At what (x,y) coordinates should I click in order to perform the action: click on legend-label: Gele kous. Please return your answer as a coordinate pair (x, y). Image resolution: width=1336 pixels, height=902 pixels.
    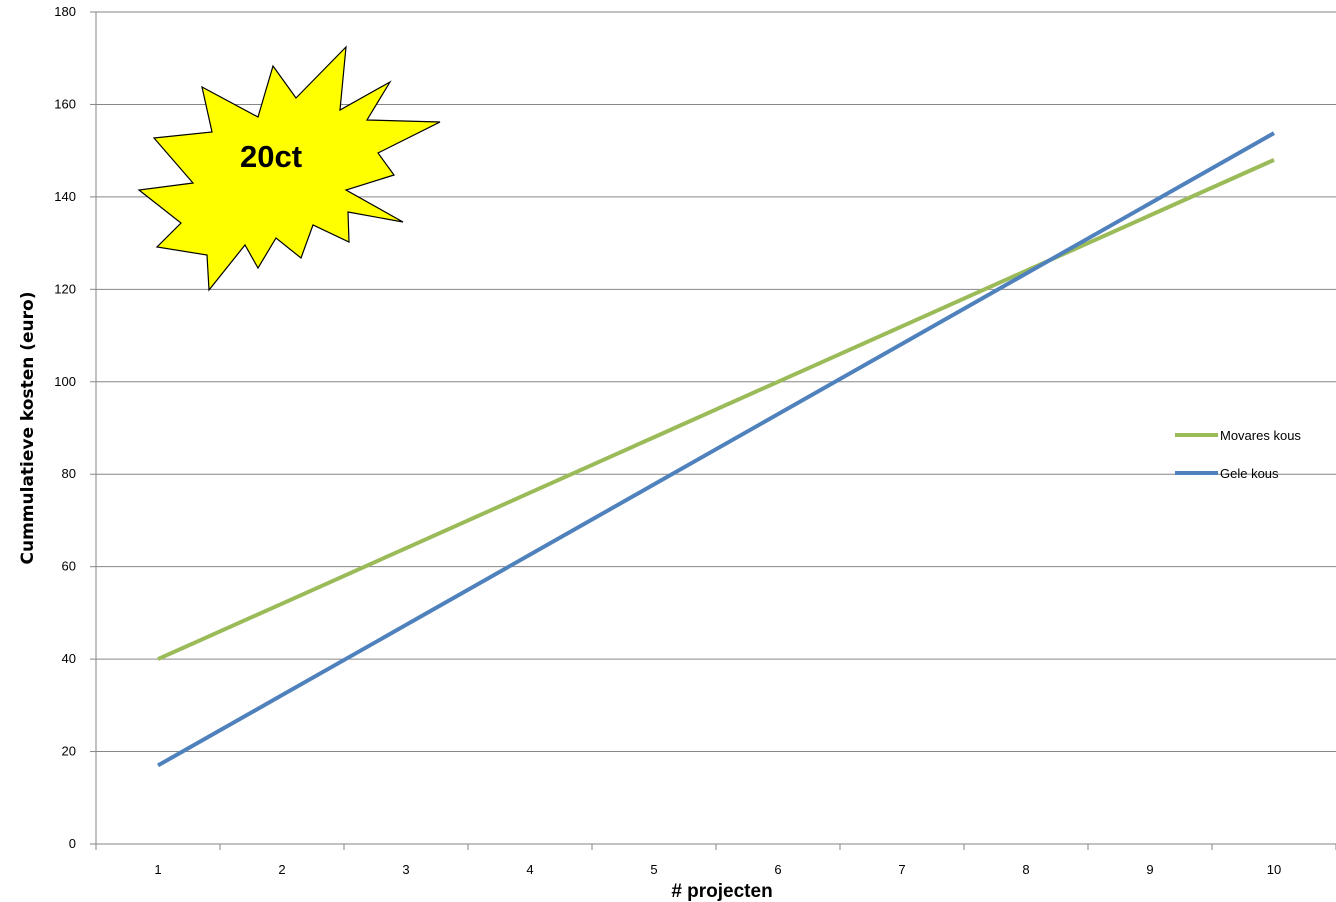
    Looking at the image, I should click on (1249, 473).